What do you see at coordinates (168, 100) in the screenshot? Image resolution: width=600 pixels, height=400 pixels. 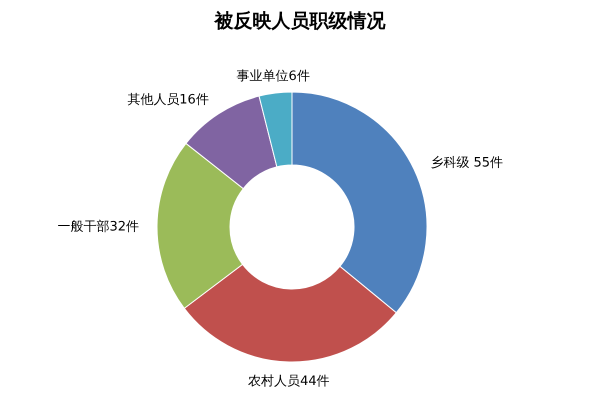 I see `slice-label: 其他人员16件` at bounding box center [168, 100].